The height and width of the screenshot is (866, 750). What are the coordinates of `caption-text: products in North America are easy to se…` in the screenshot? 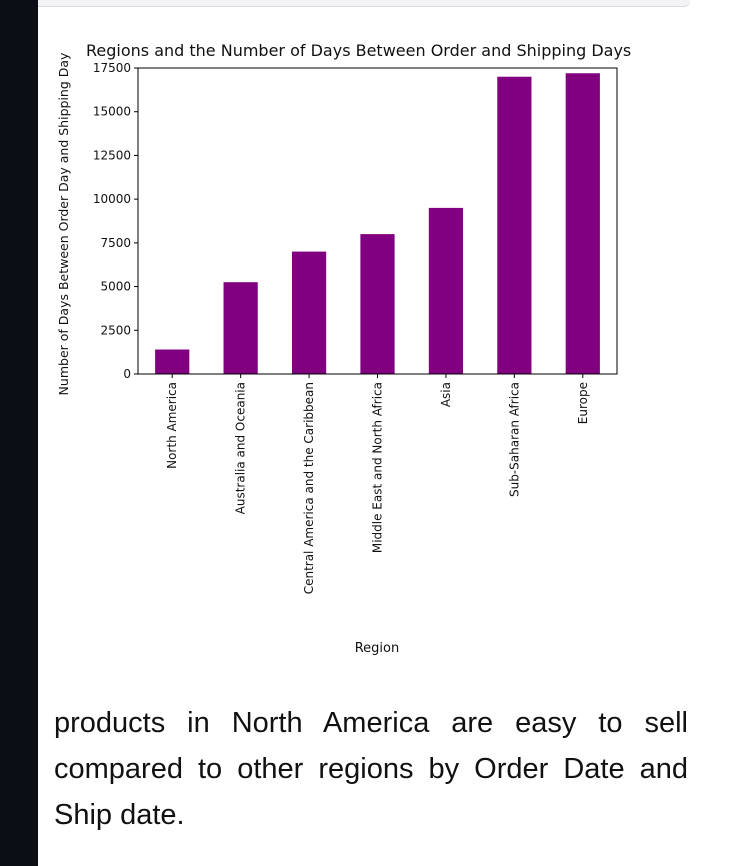 It's located at (371, 769).